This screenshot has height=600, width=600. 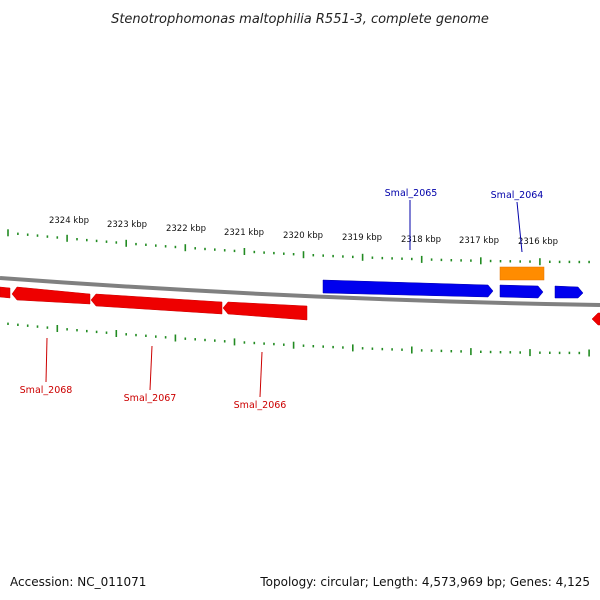 I want to click on gene-arrow-smal-2066, so click(x=265, y=311).